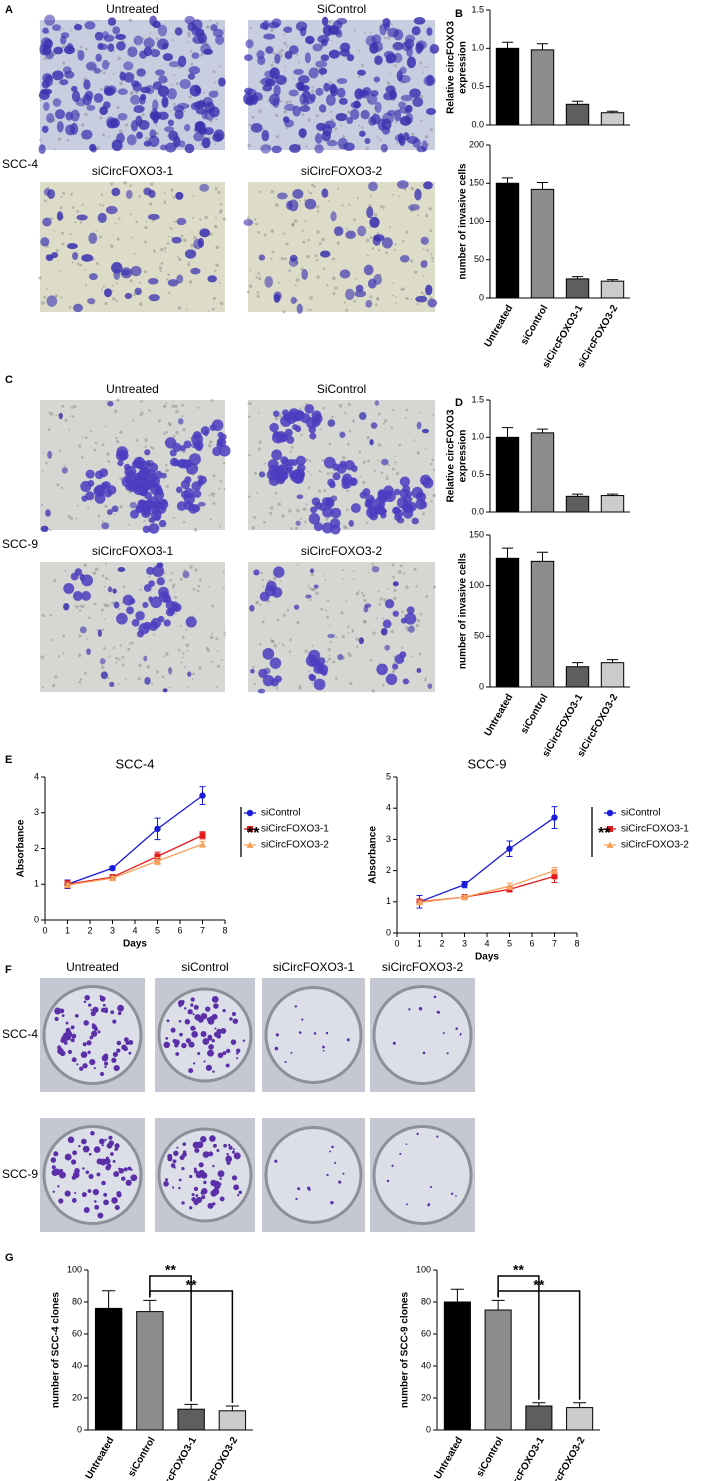  Describe the element at coordinates (134, 930) in the screenshot. I see `x-tick-label: 4` at that location.